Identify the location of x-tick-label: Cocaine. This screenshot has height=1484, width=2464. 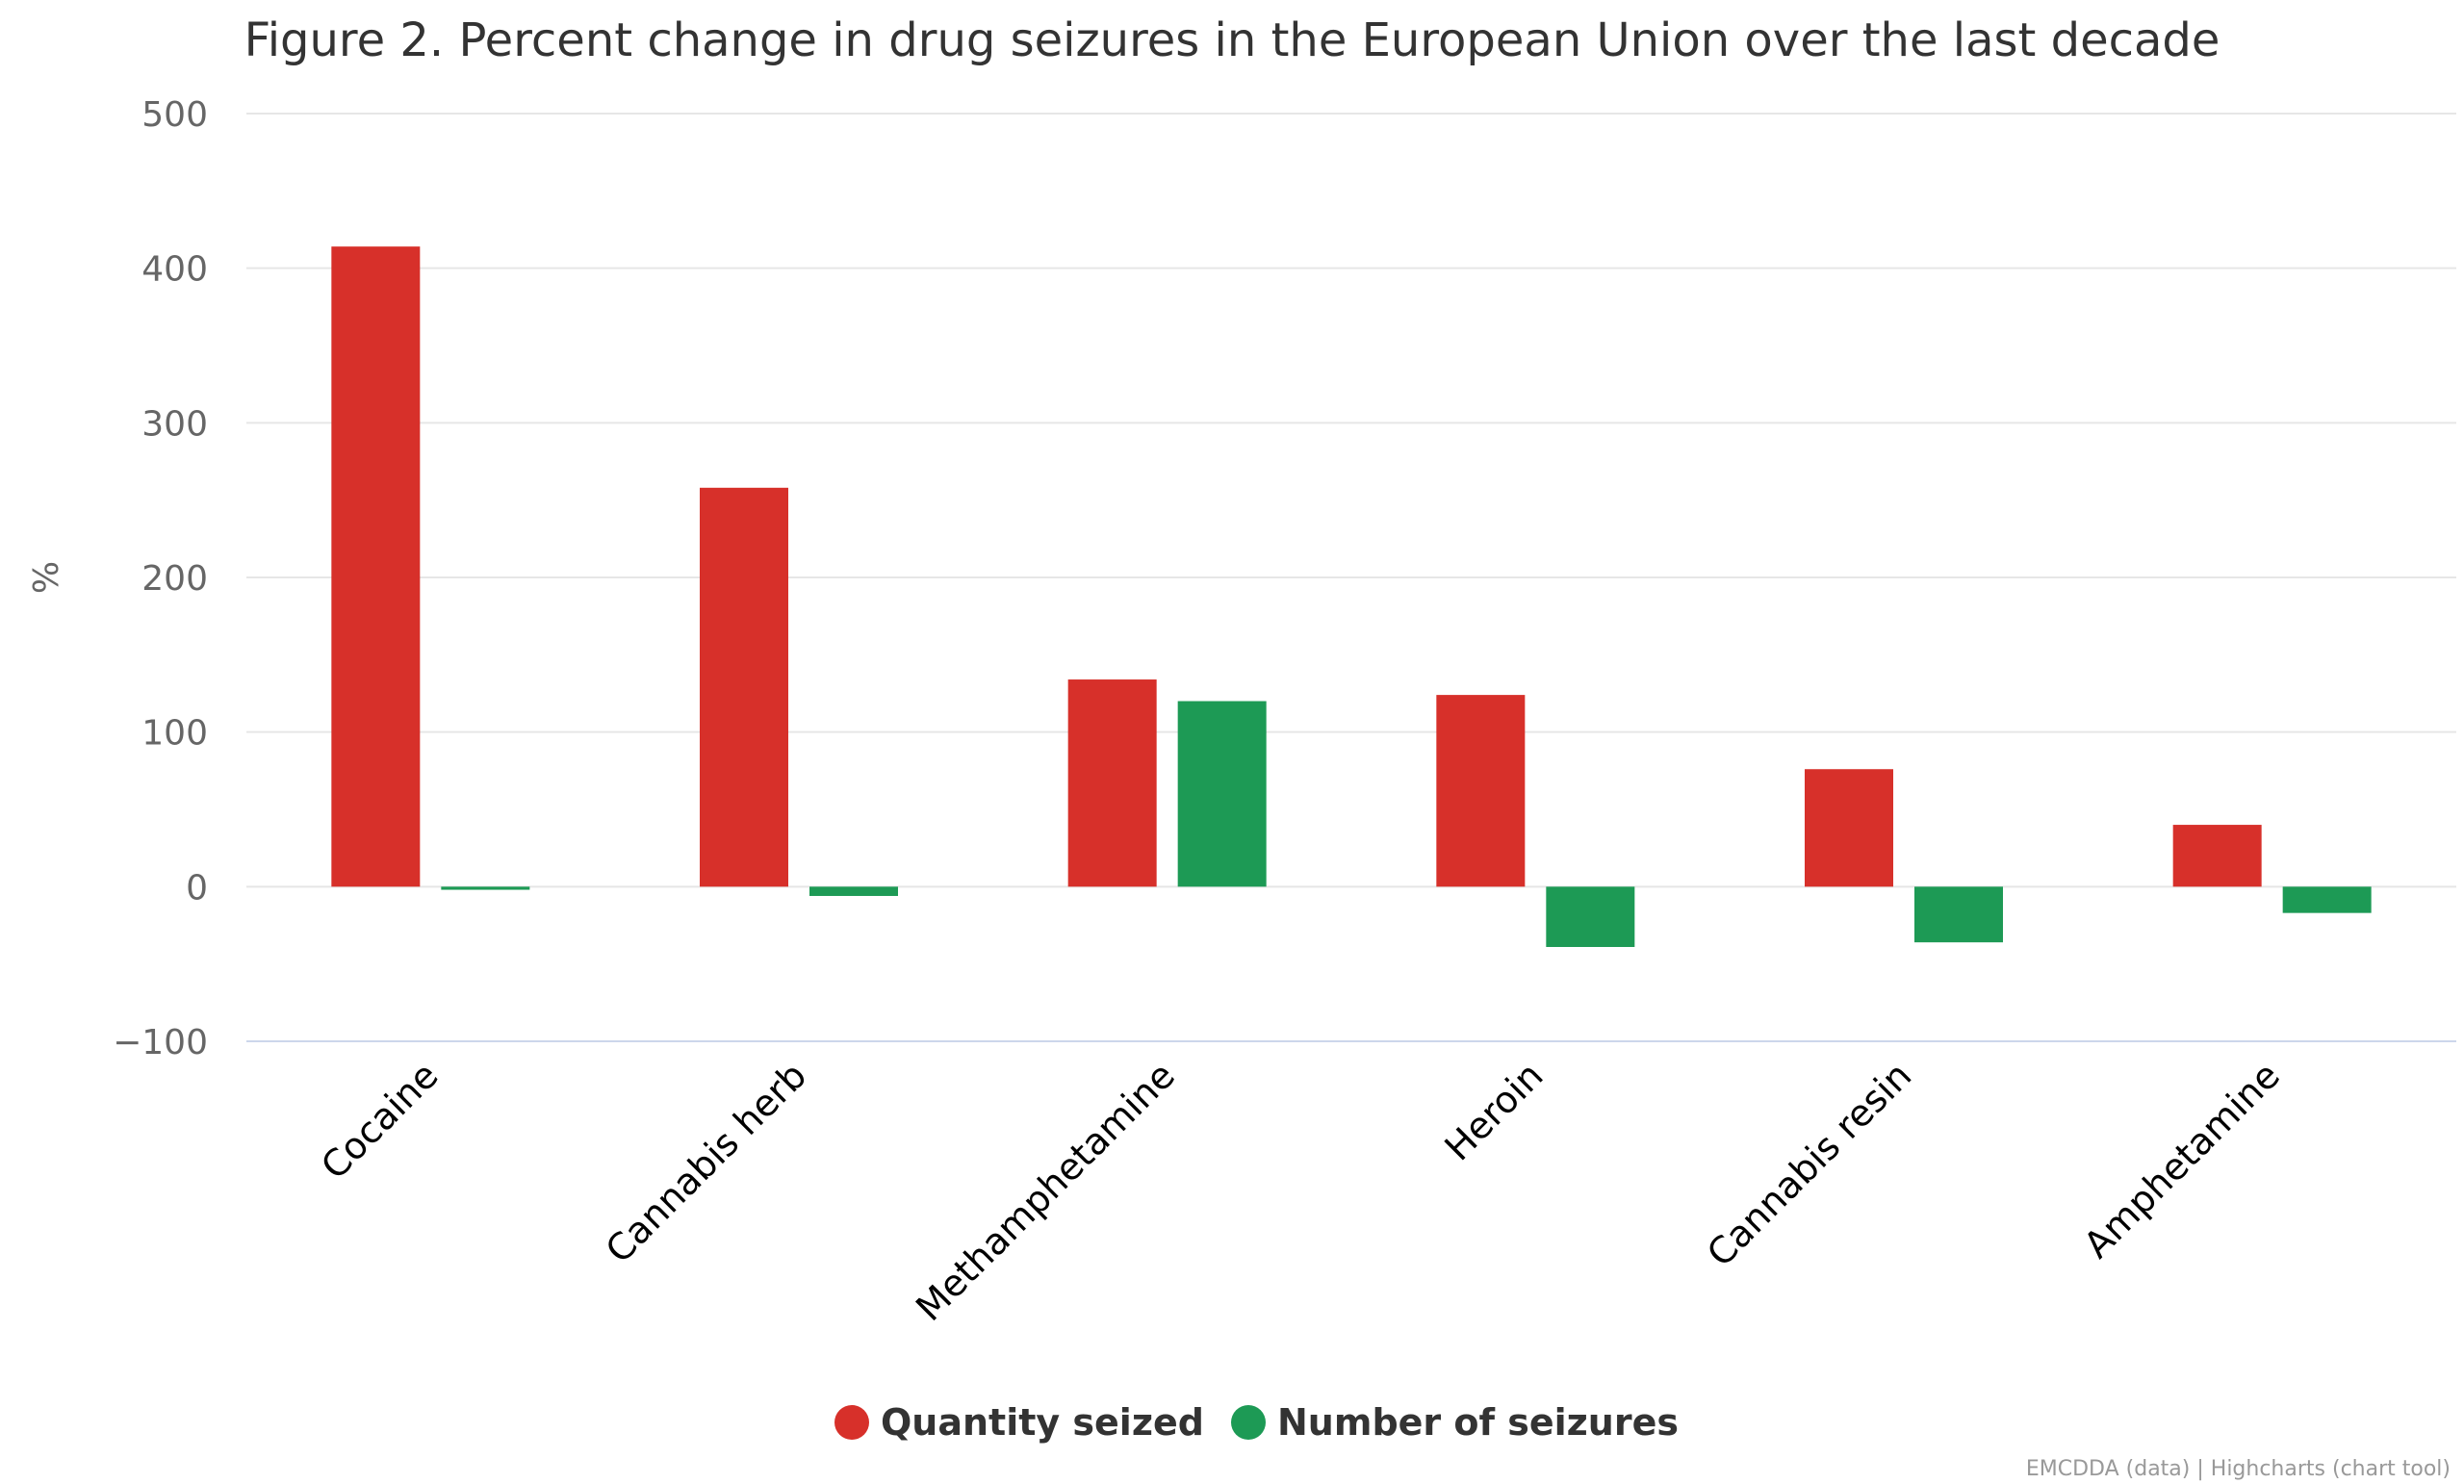
(380, 1121).